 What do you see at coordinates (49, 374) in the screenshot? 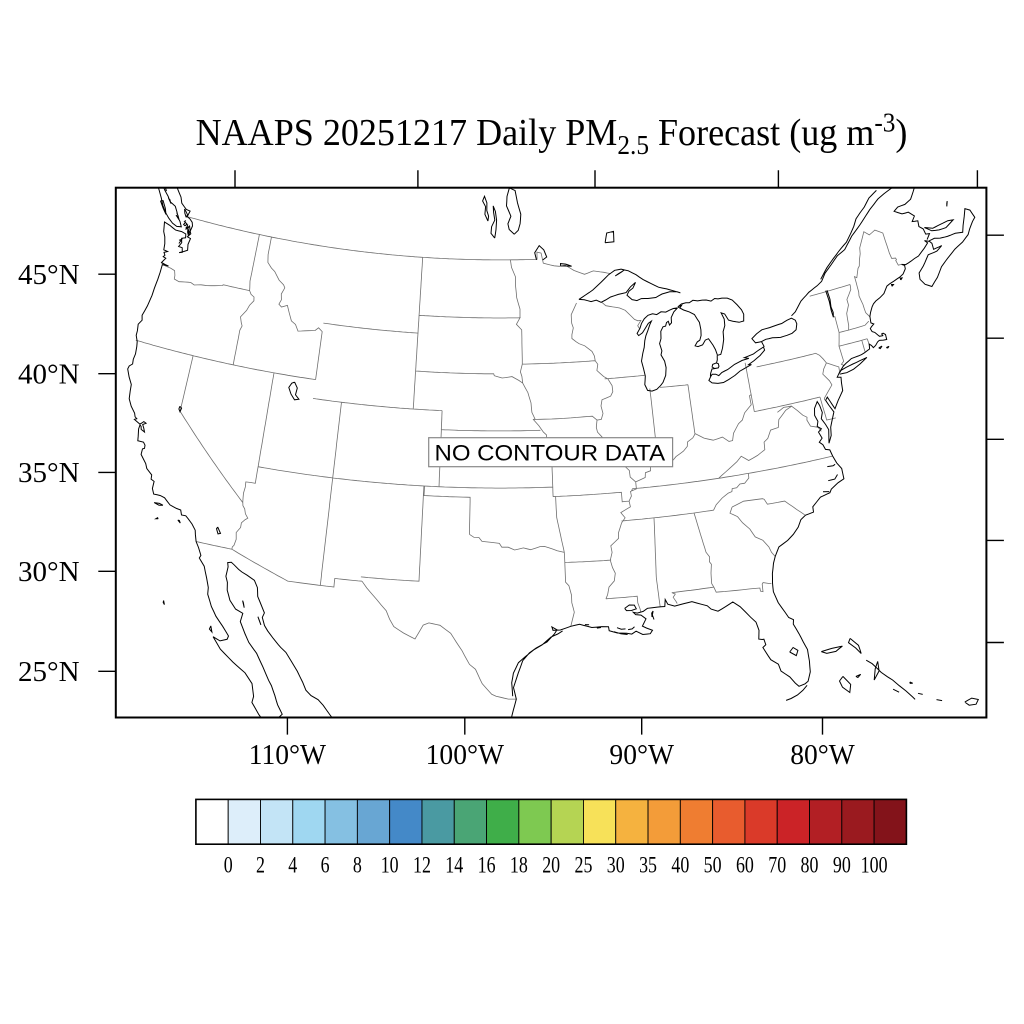
I see `svg-text: 40°N` at bounding box center [49, 374].